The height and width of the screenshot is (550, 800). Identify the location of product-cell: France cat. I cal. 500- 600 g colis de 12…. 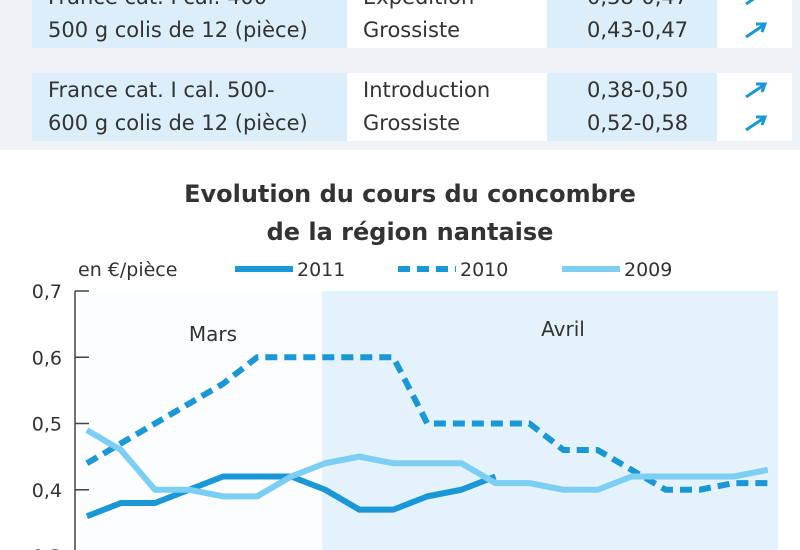
(189, 107).